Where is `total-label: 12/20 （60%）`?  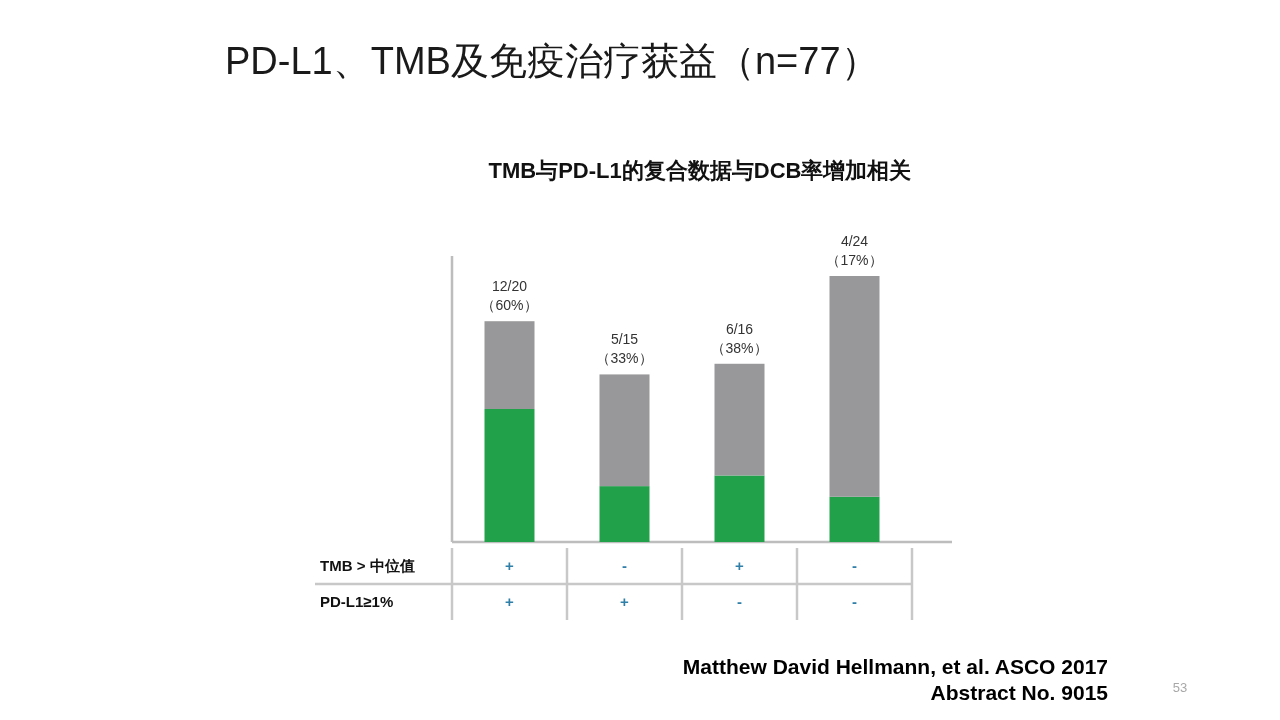 total-label: 12/20 （60%） is located at coordinates (509, 296).